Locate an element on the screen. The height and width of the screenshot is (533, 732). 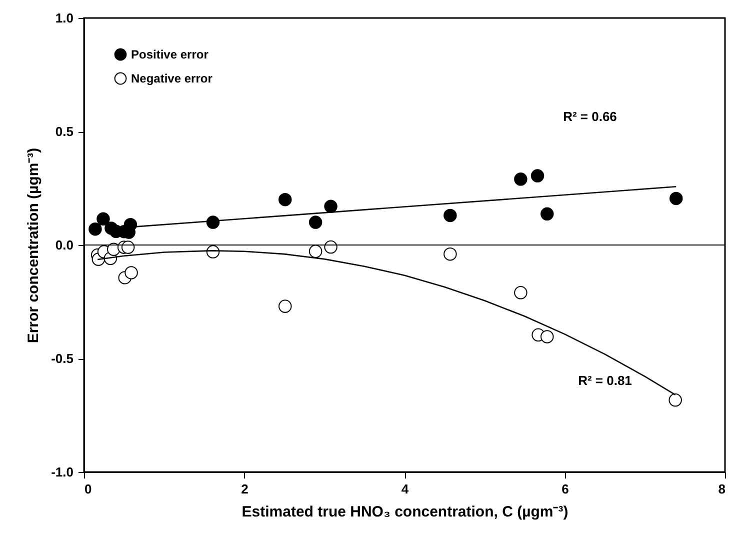
x-tick-label: 6 is located at coordinates (565, 489).